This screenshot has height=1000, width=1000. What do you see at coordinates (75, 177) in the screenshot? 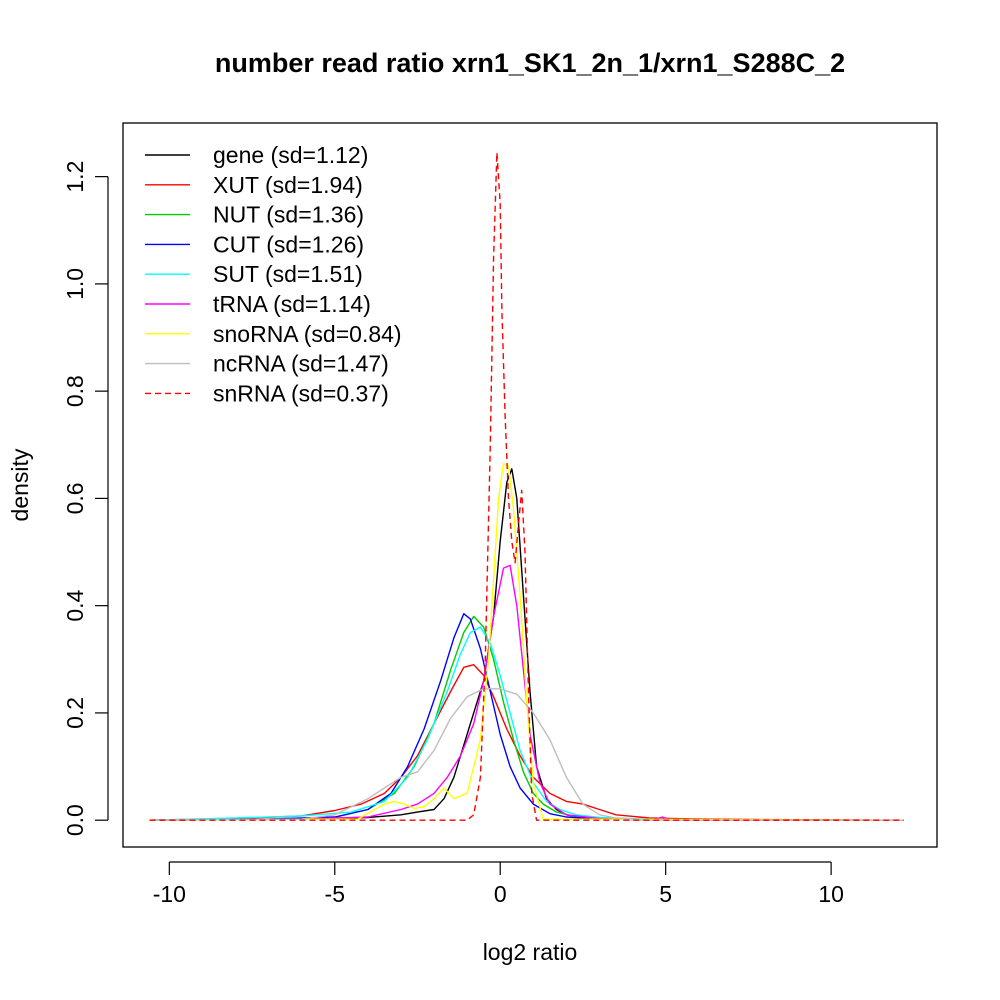
I see `y-tick-label: 1.2` at bounding box center [75, 177].